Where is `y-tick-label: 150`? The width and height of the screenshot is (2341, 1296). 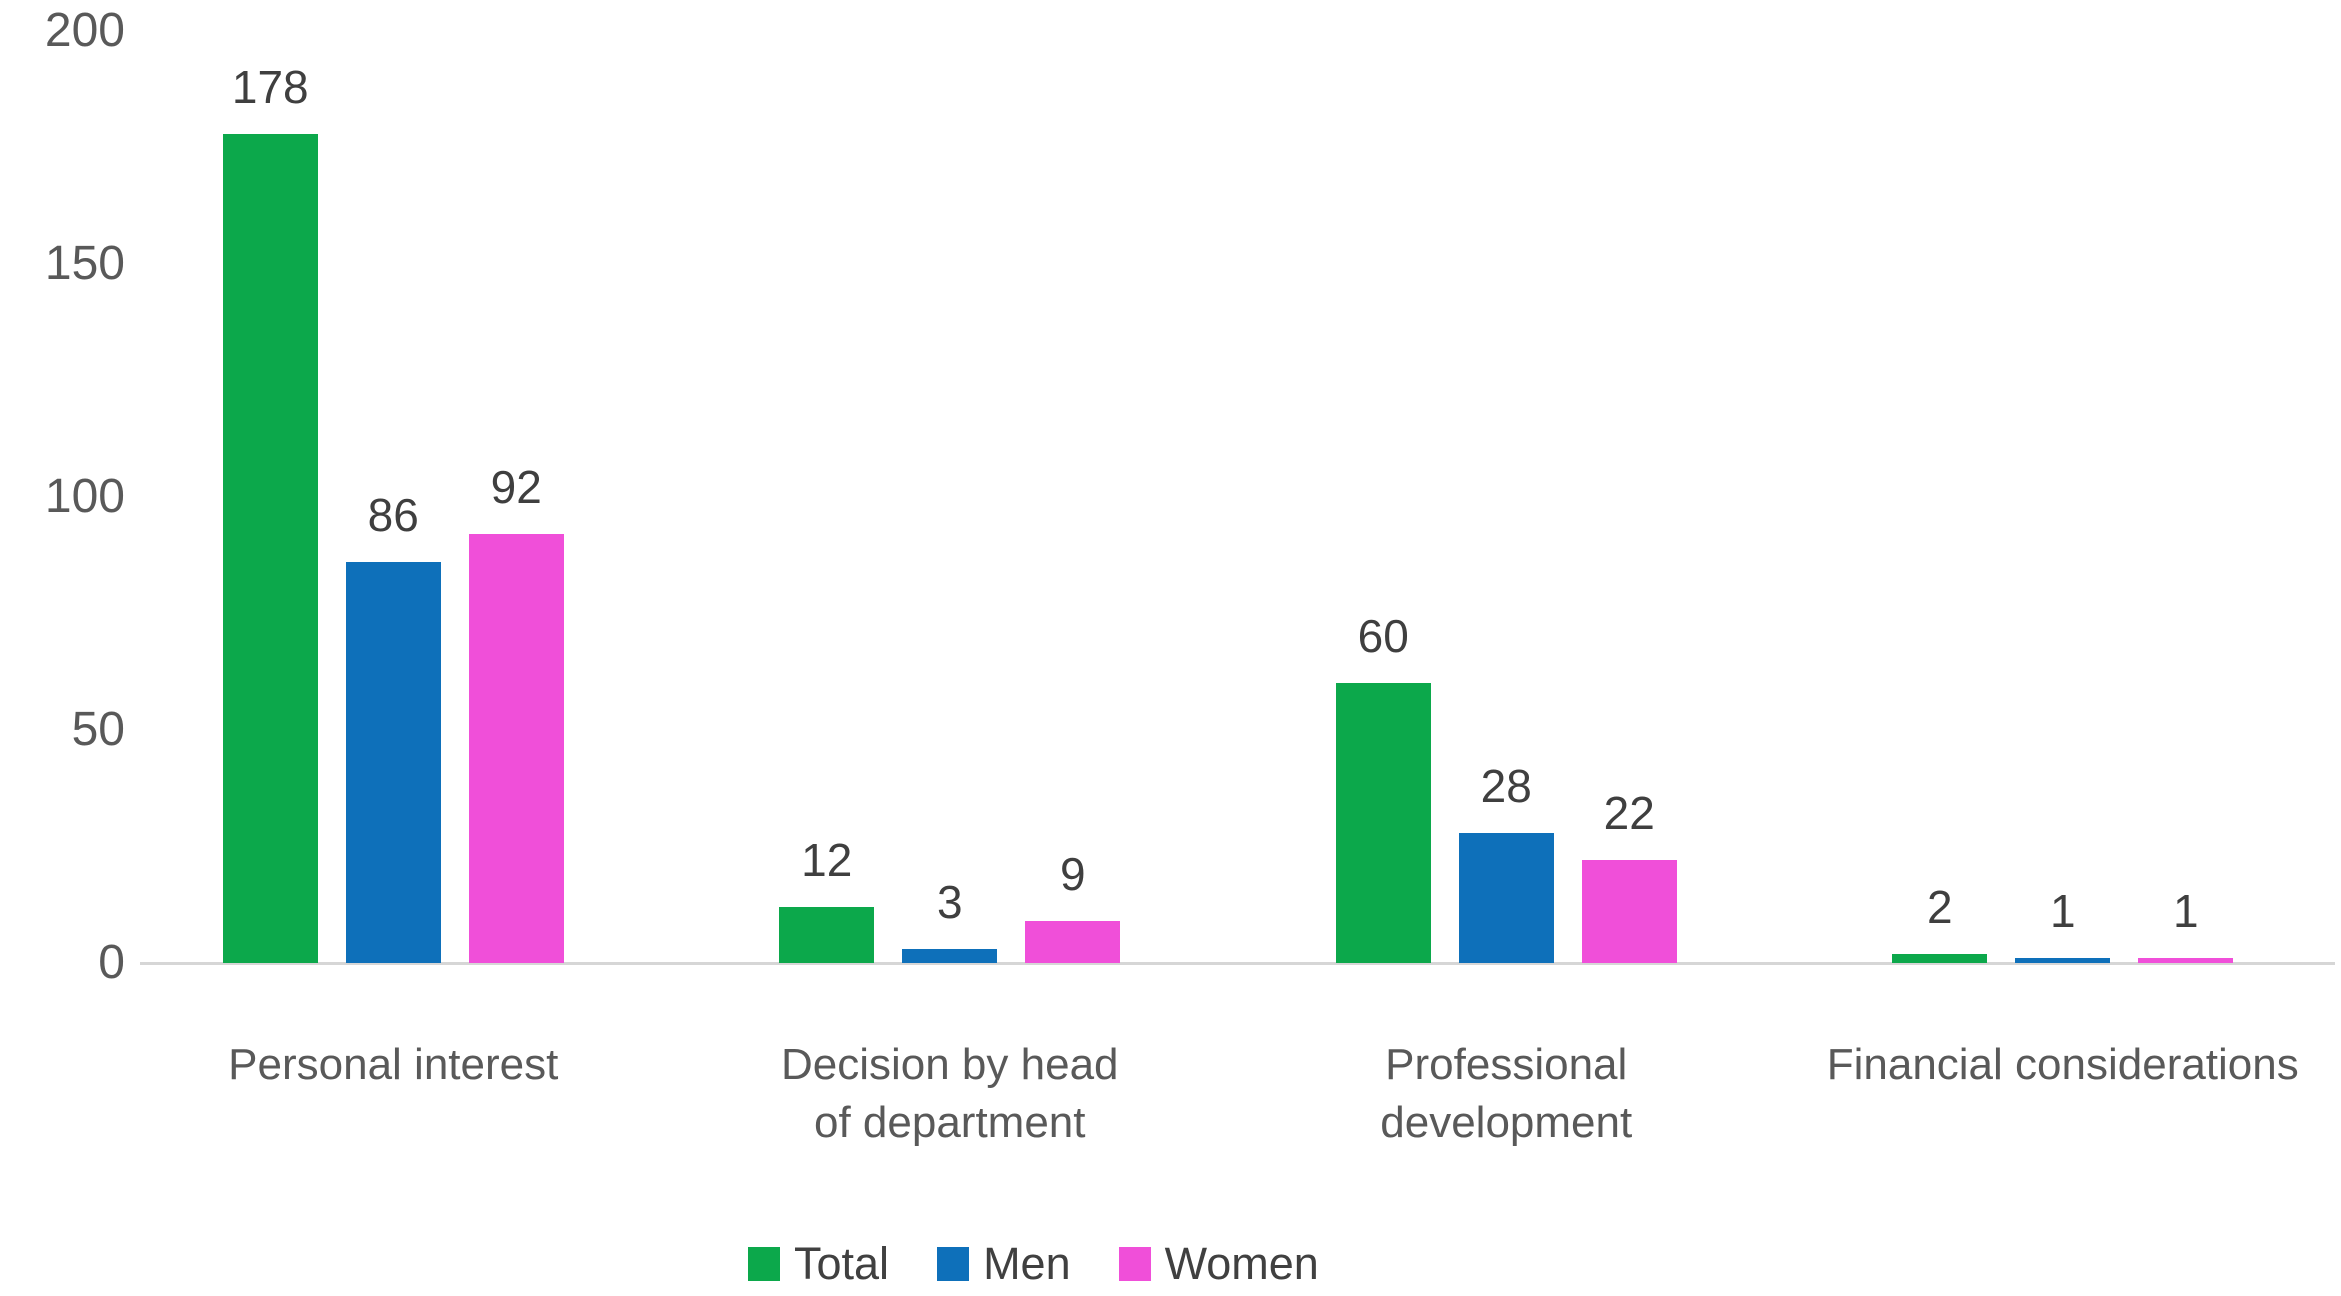 y-tick-label: 150 is located at coordinates (84, 263).